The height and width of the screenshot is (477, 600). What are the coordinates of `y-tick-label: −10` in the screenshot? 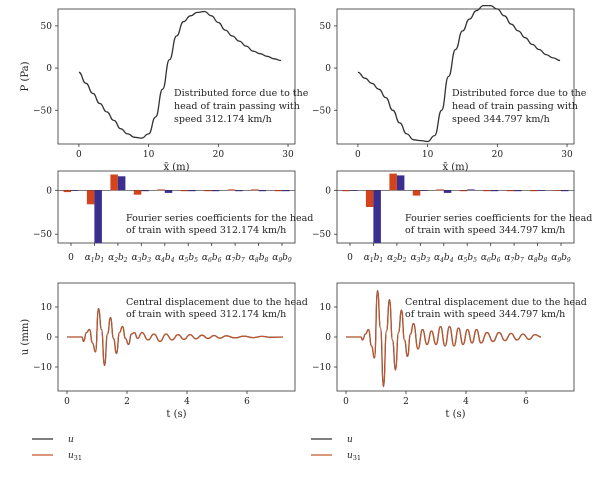 It's located at (321, 368).